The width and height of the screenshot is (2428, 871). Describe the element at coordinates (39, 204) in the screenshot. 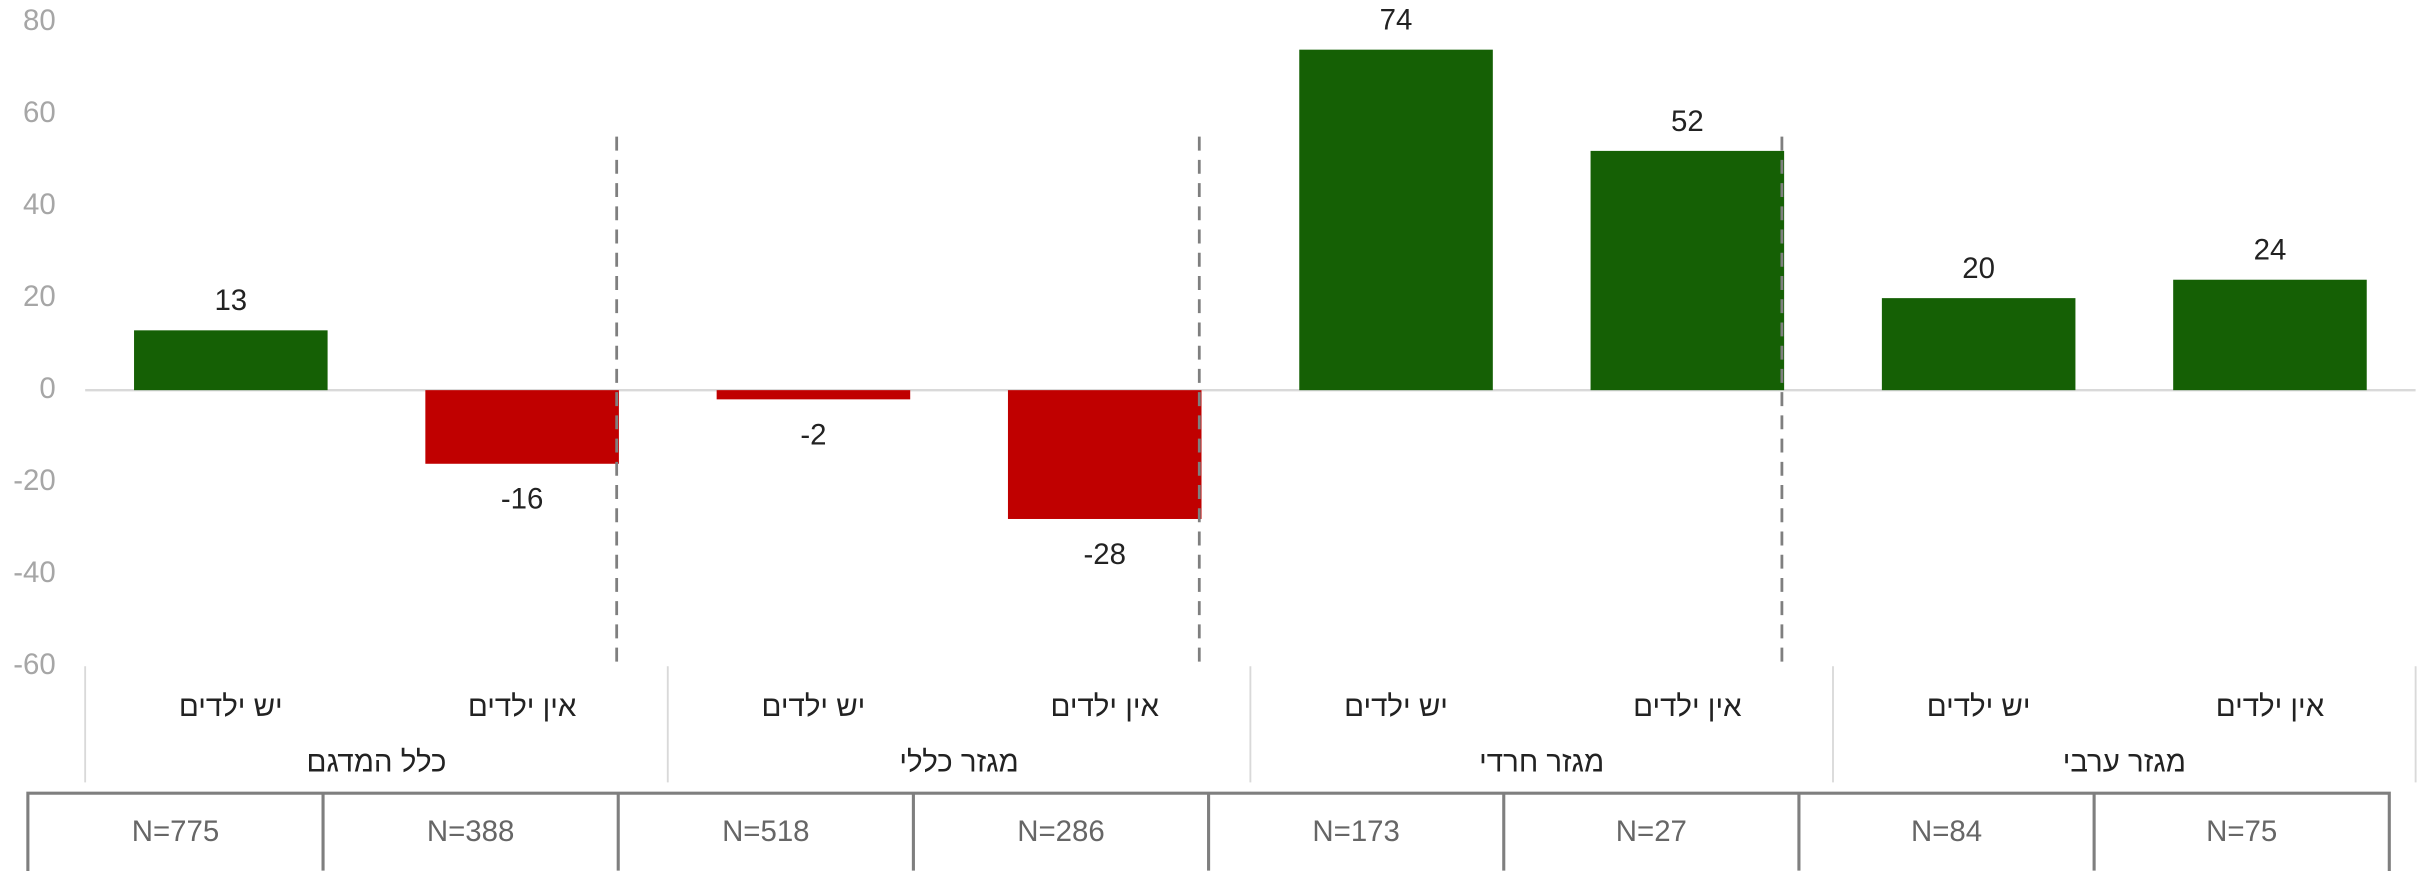

I see `y-tick-label: 40` at that location.